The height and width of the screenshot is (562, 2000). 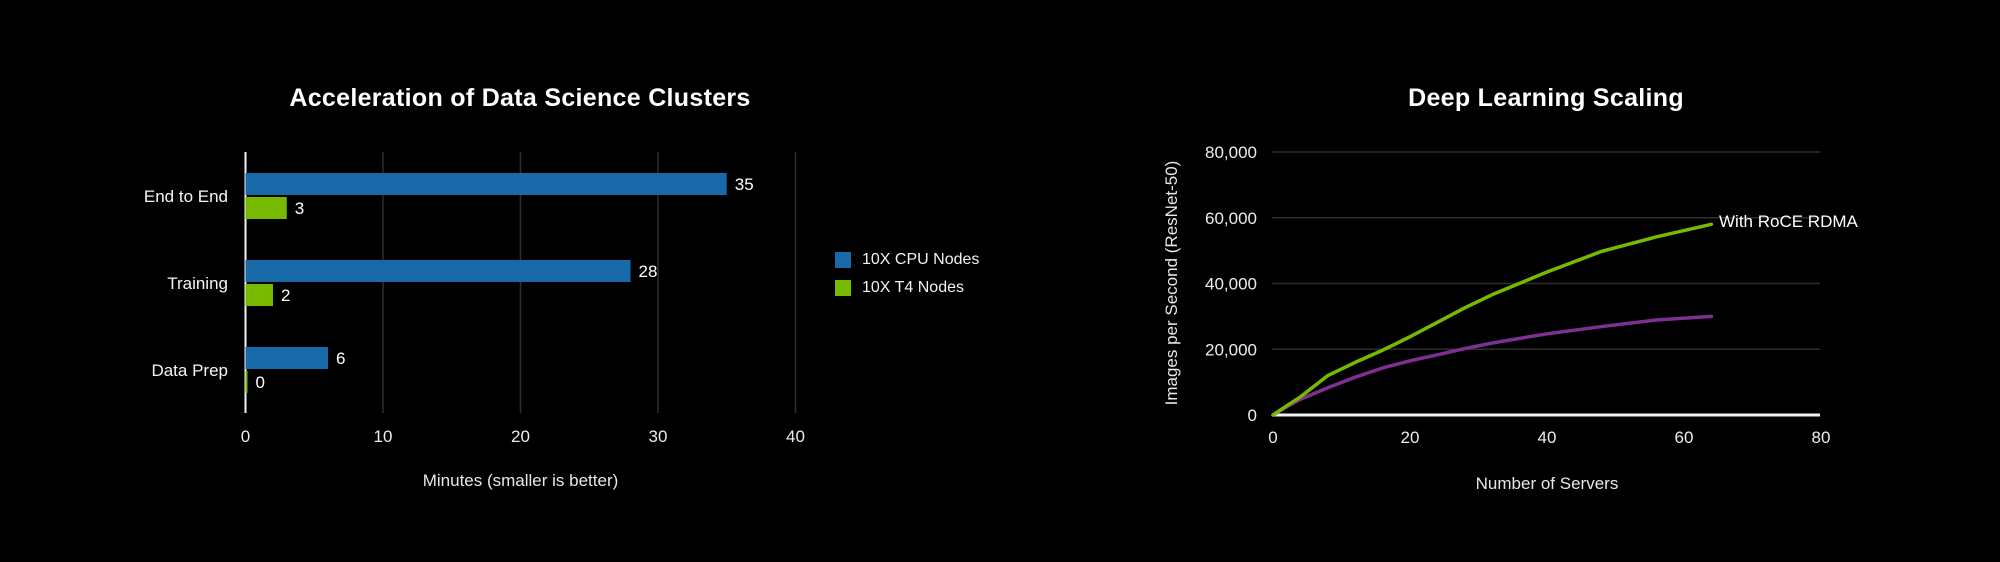 I want to click on legend-item: 10X CPU Nodes, so click(x=907, y=260).